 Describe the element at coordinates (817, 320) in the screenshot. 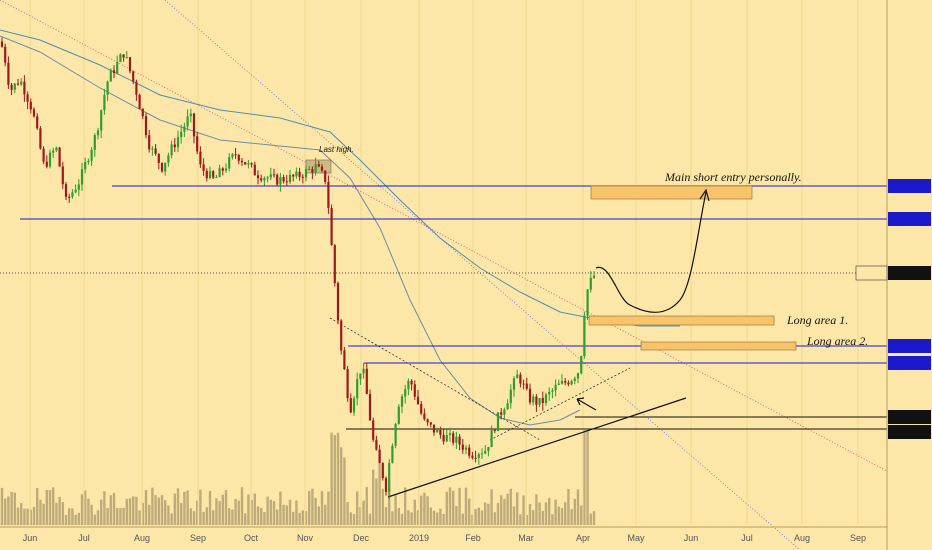

I see `annotation-long-area-1: Long area 1.` at that location.